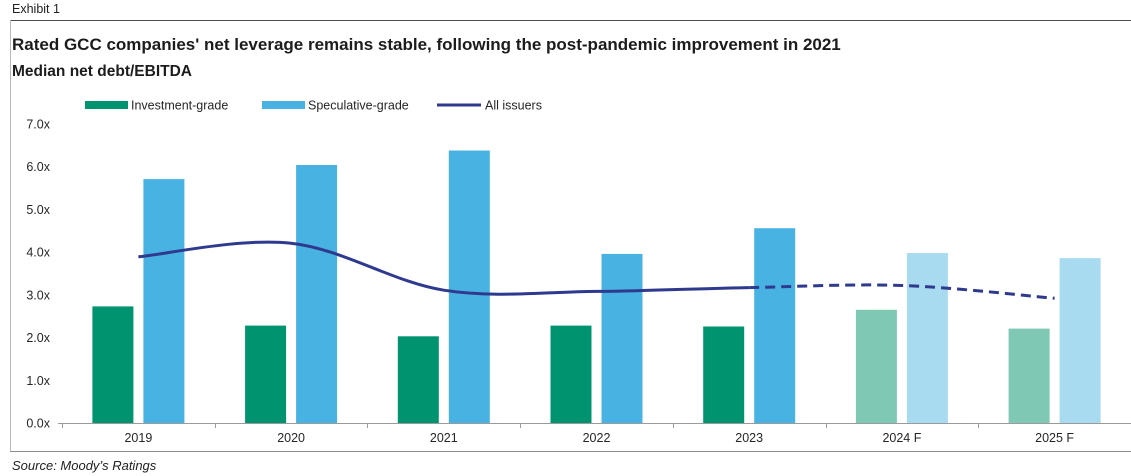 The width and height of the screenshot is (1131, 476). Describe the element at coordinates (10, 236) in the screenshot. I see `left-rule` at that location.